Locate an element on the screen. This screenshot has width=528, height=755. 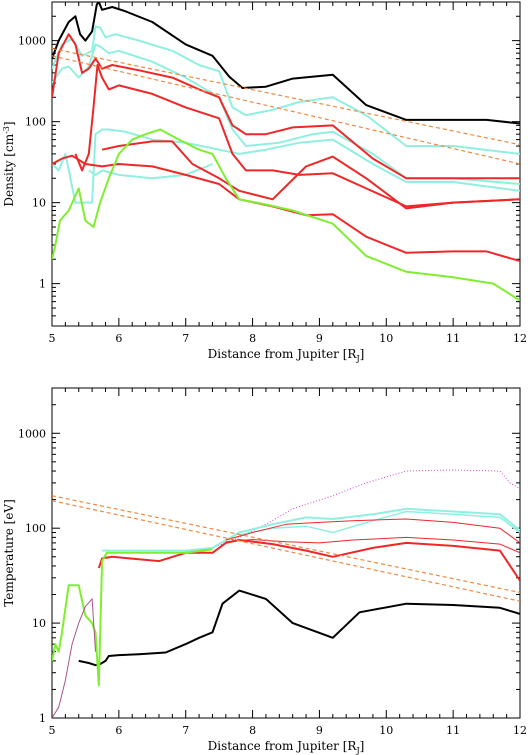
y-axis-title-main: Temperature [eV] is located at coordinates (9, 553).